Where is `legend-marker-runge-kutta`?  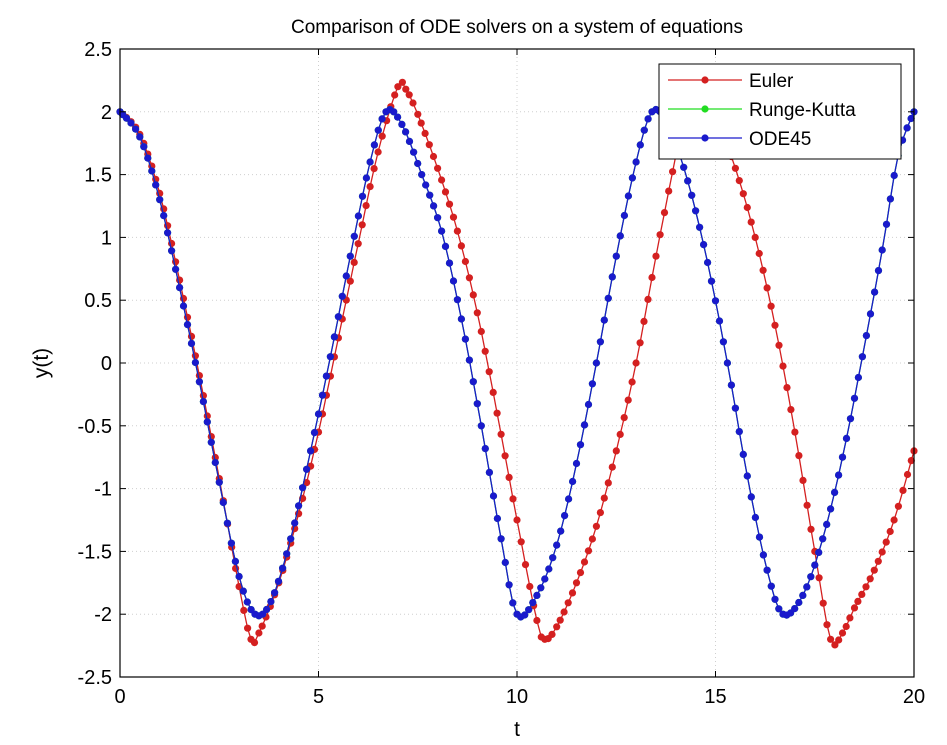
legend-marker-runge-kutta is located at coordinates (705, 109).